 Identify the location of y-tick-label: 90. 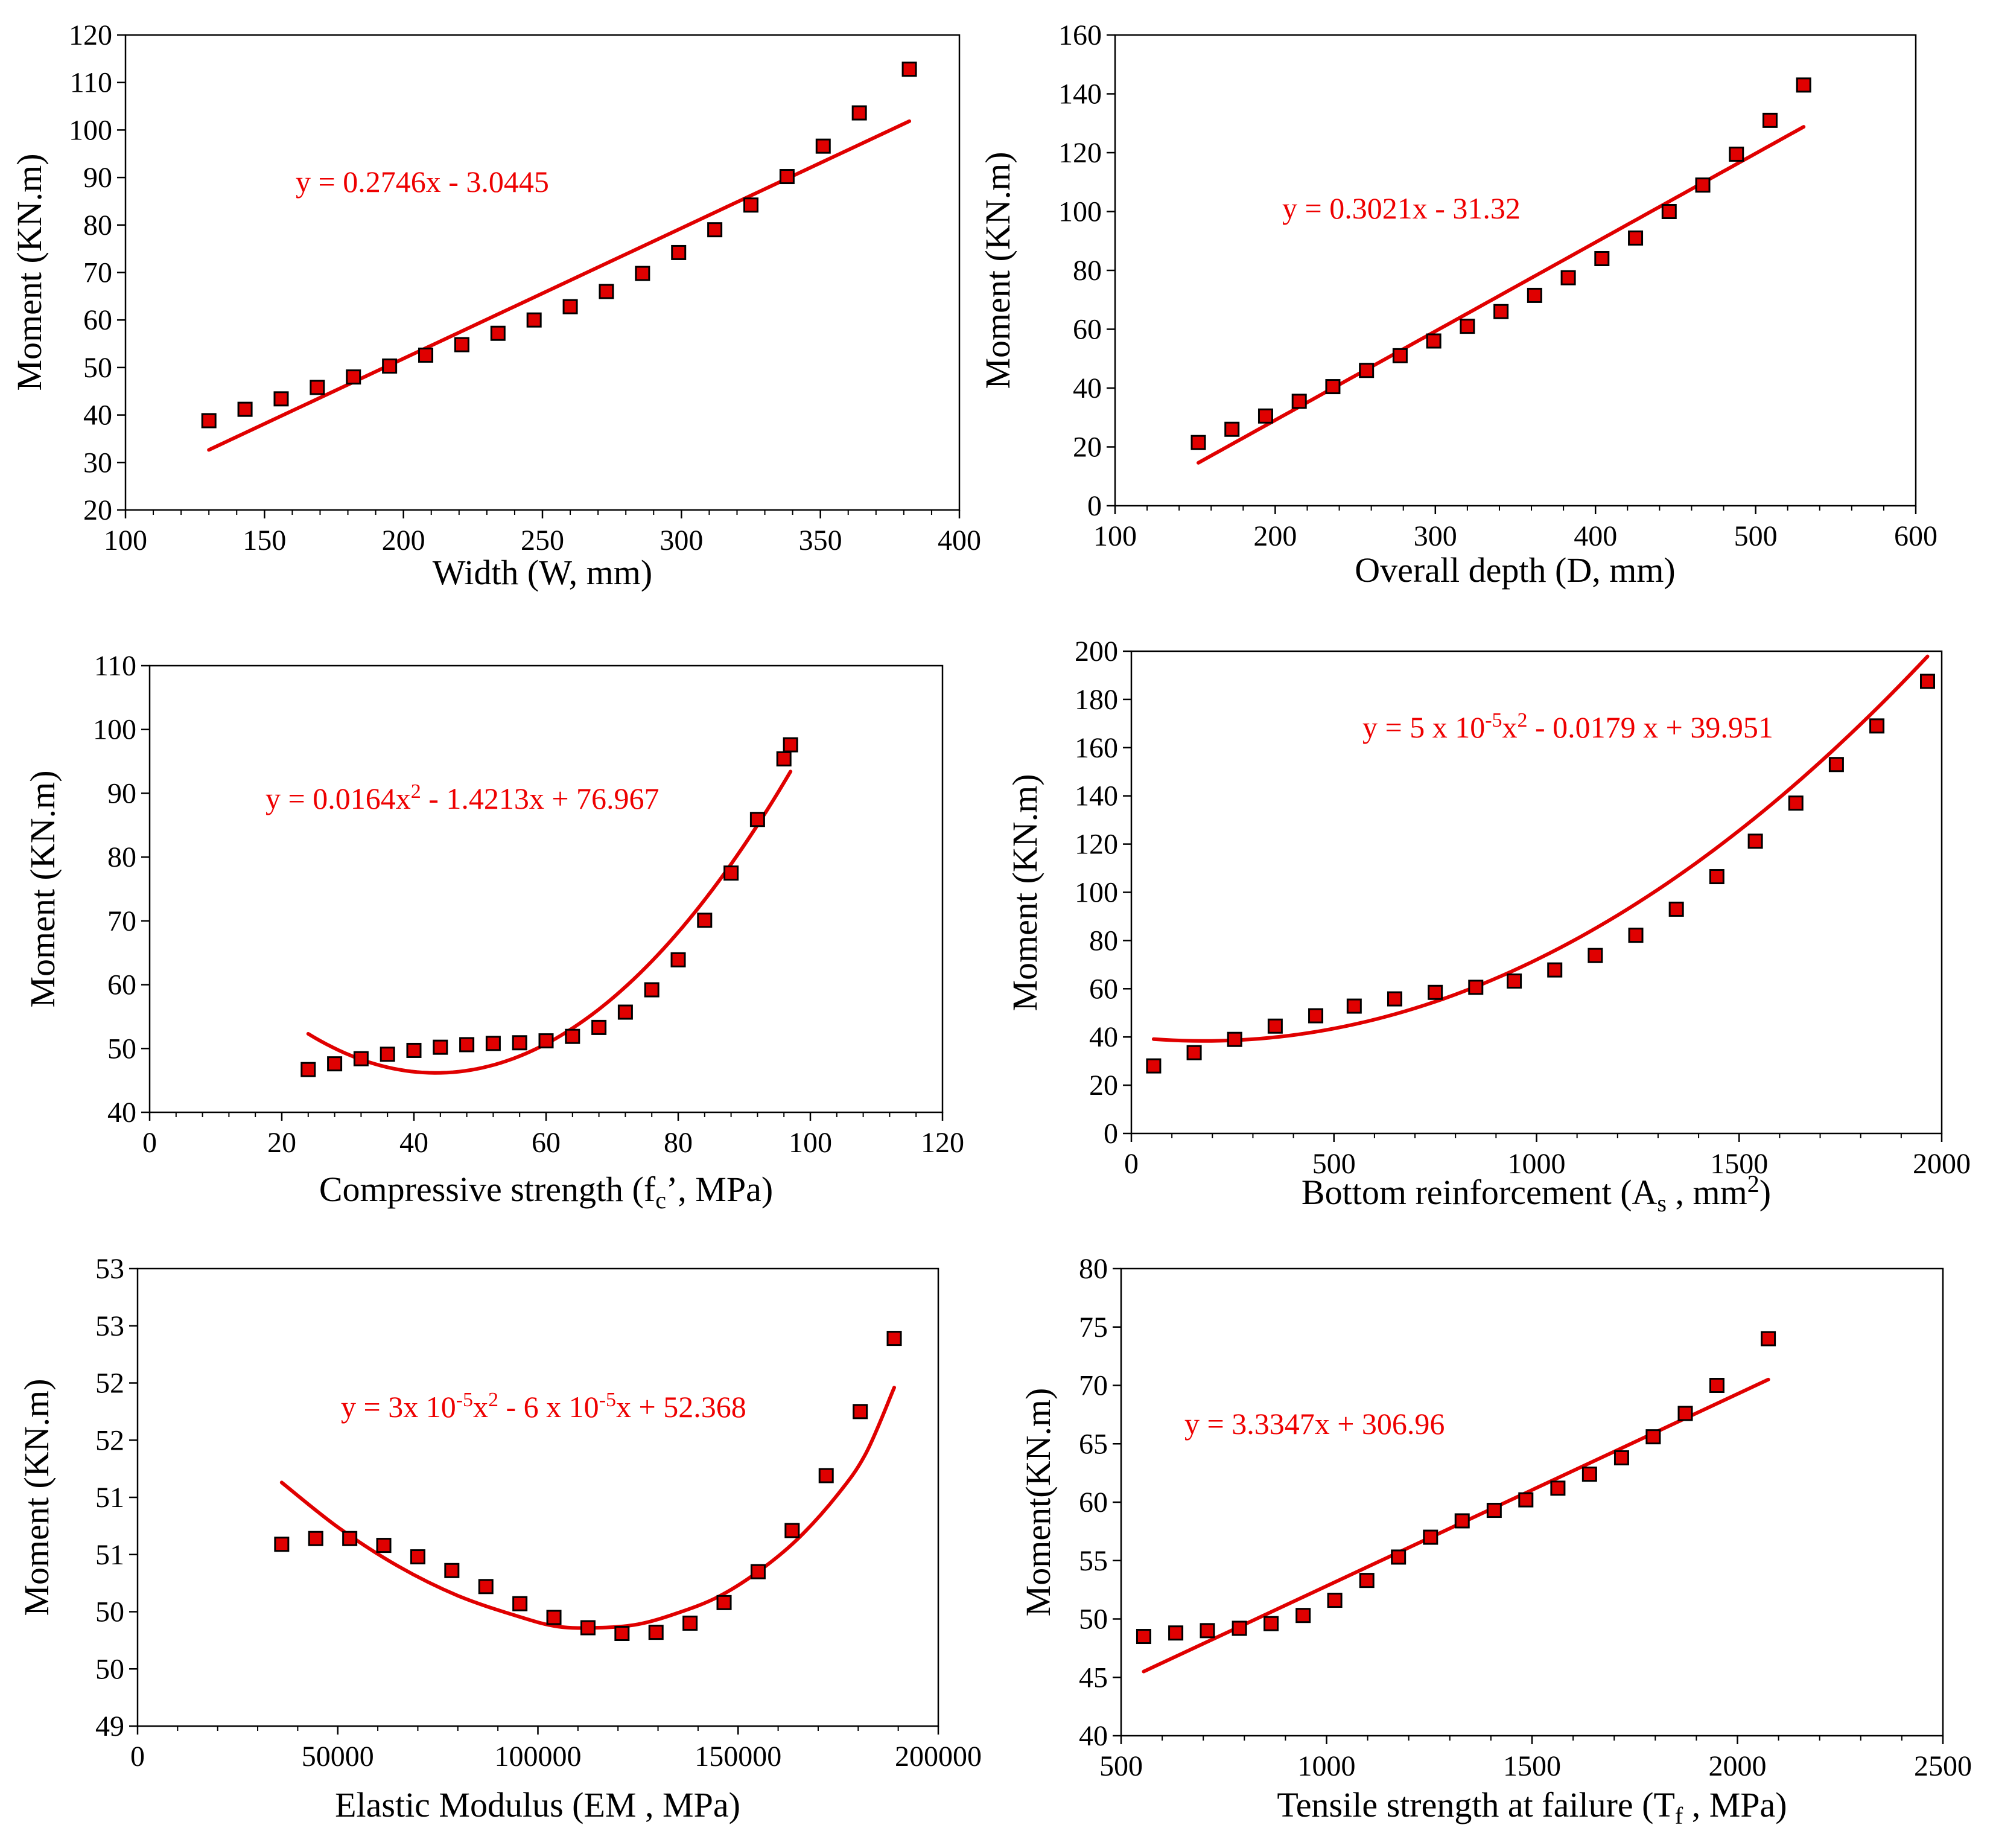
(121, 793).